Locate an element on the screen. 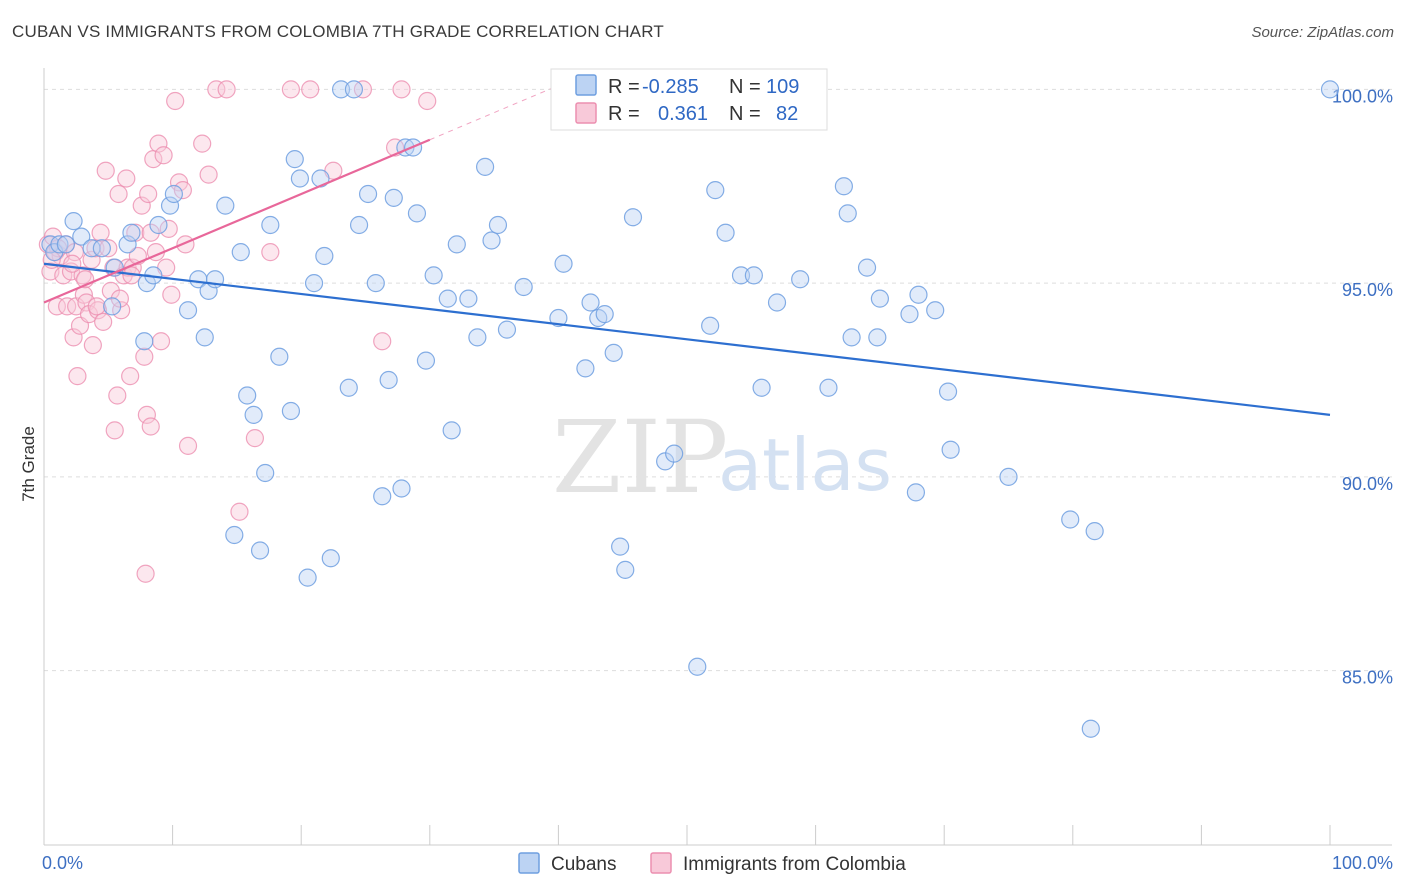 Image resolution: width=1406 pixels, height=892 pixels. legend-box is located at coordinates (689, 99).